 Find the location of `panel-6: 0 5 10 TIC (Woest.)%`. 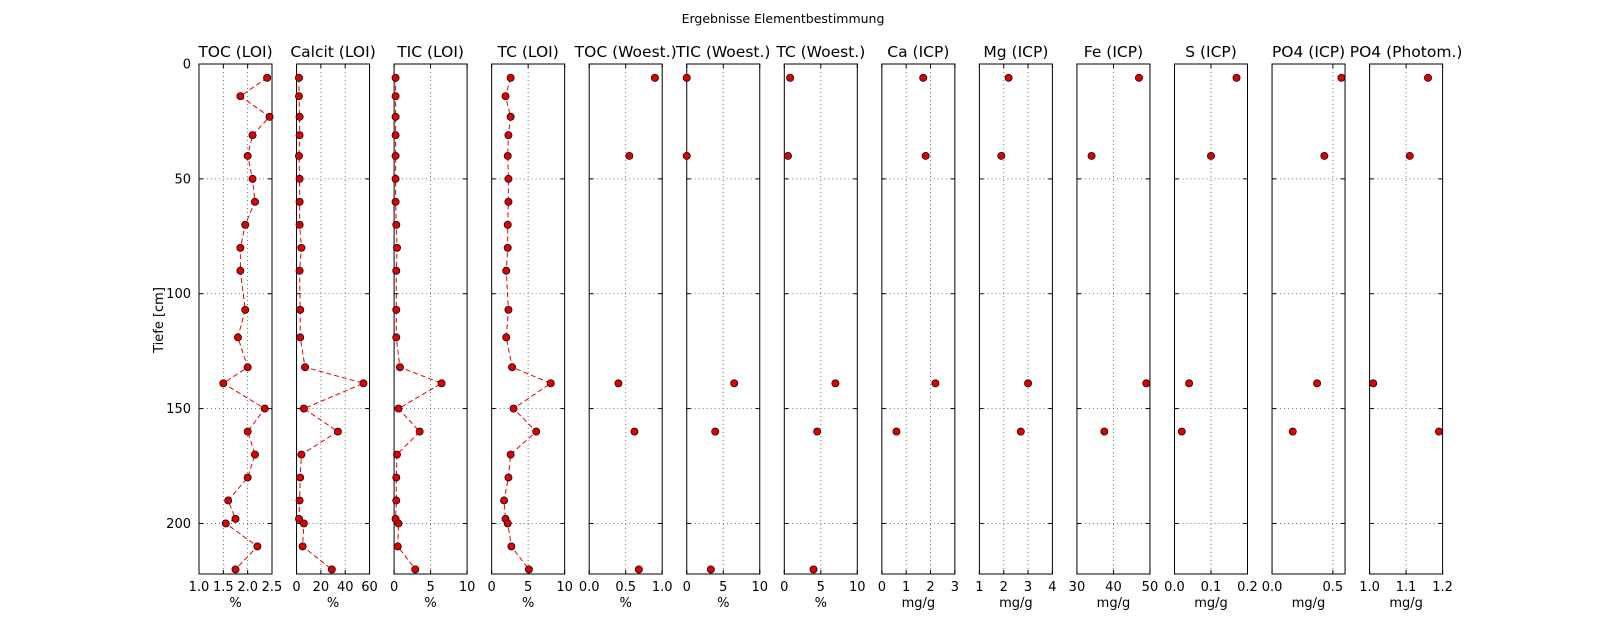

panel-6: 0 5 10 TIC (Woest.)% is located at coordinates (722, 327).